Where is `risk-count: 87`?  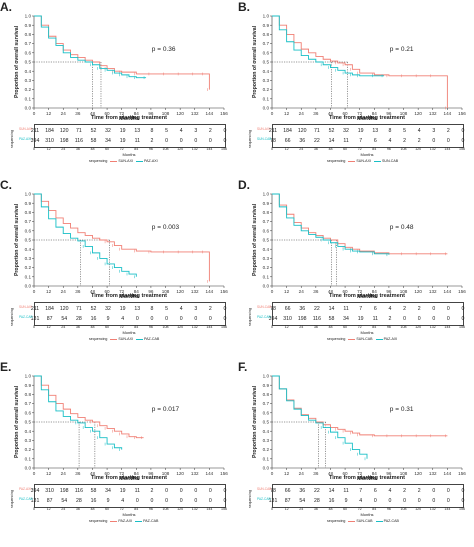 risk-count: 87 is located at coordinates (49, 319).